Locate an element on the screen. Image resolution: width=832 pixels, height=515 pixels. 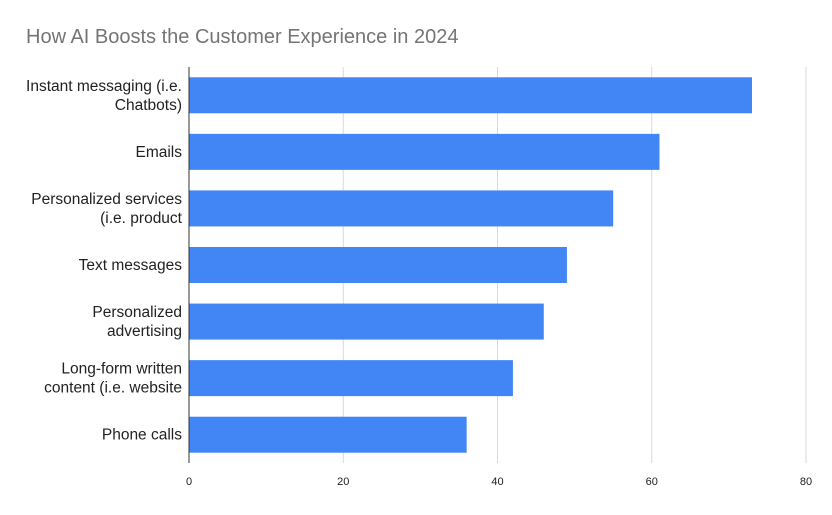
x-tick-label: 80 is located at coordinates (806, 482).